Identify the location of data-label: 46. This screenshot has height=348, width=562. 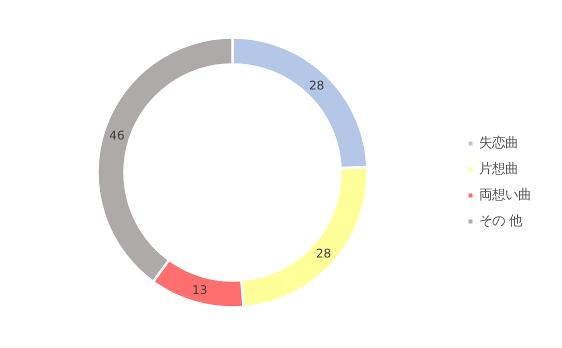
(117, 135).